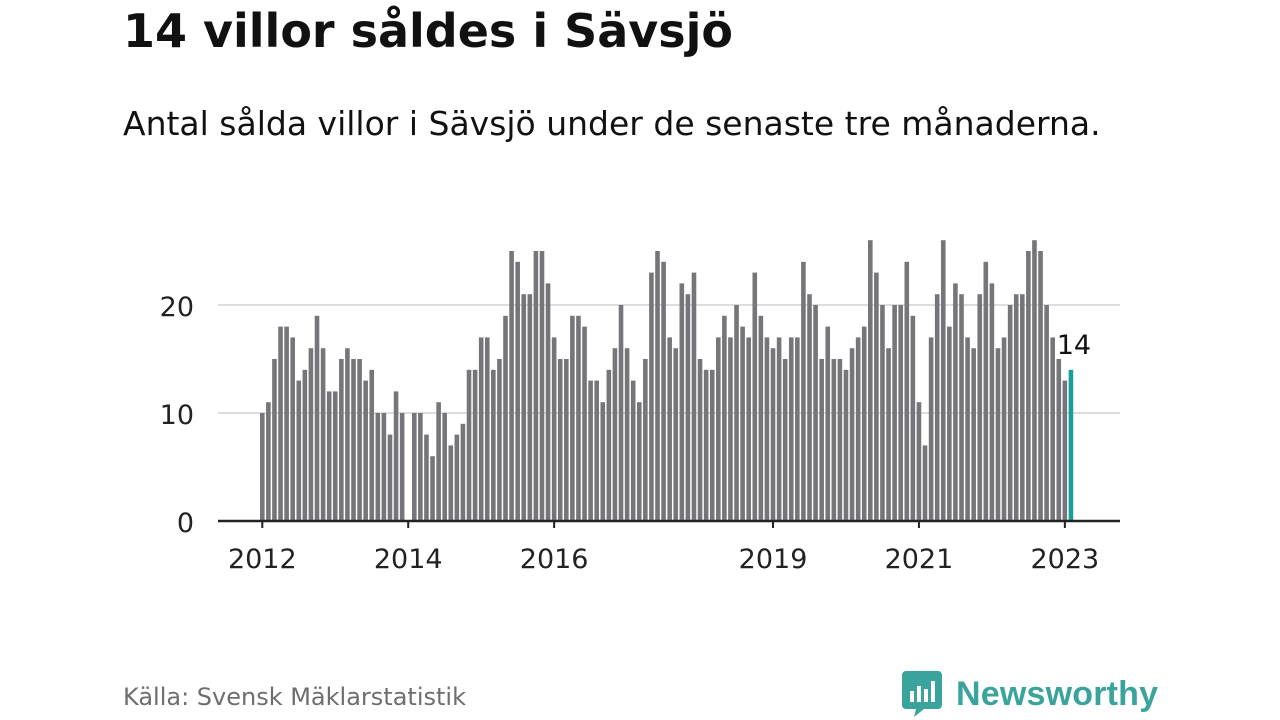  I want to click on y-tick-label: 20, so click(177, 307).